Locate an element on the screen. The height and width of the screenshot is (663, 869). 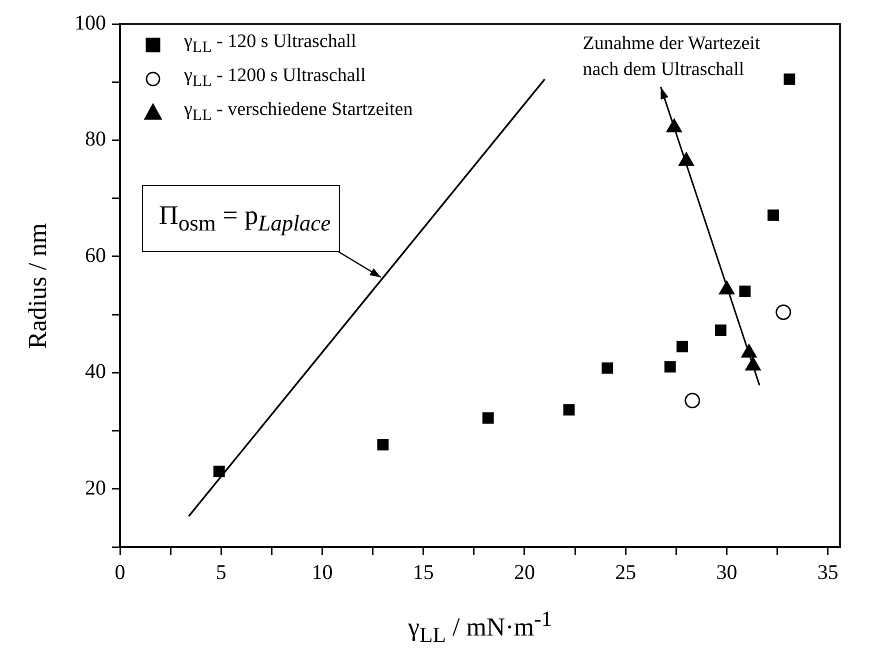
y-tick-label: 100 is located at coordinates (90, 22).